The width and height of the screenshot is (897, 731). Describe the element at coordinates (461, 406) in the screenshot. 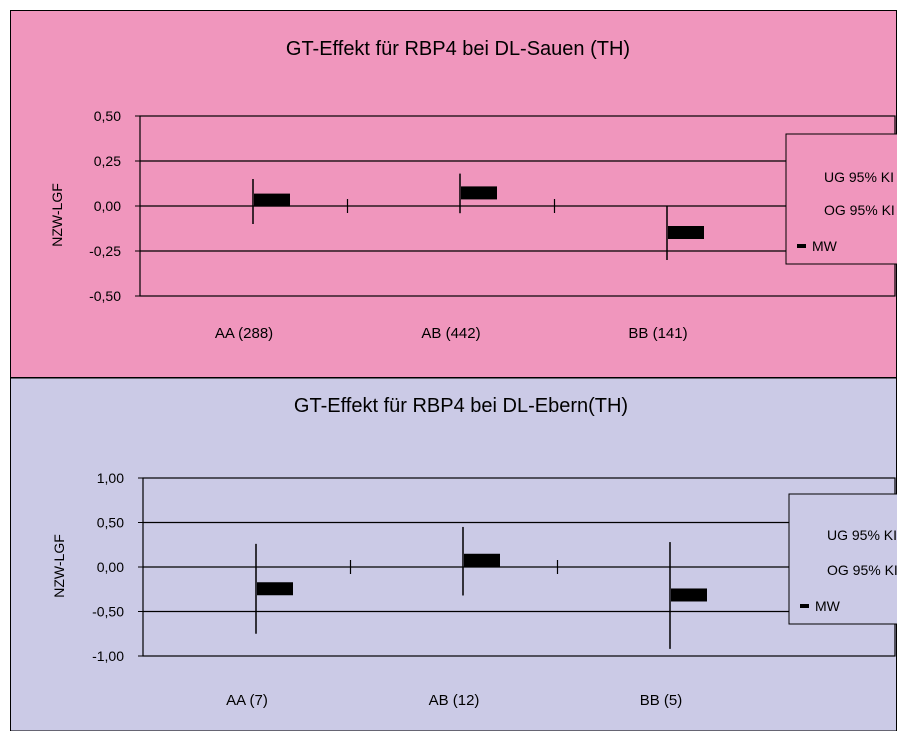

I see `chart-title: GT-Effekt für RBP4 bei DL-Ebern(TH)` at that location.